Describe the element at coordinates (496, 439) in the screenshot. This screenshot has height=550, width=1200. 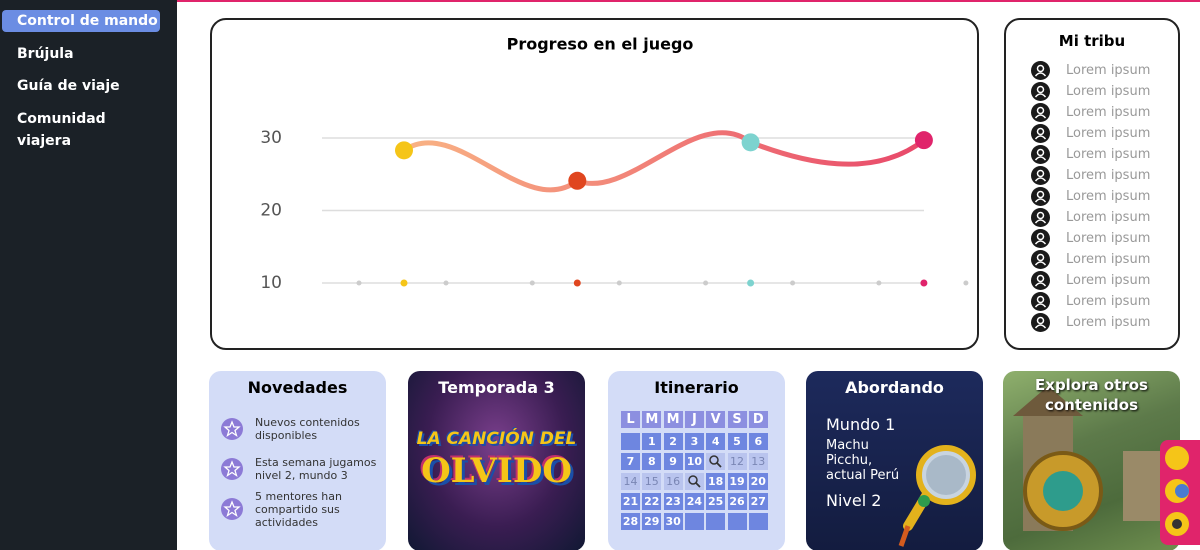
I see `season-logo-top: LA CANCIÓN DEL` at that location.